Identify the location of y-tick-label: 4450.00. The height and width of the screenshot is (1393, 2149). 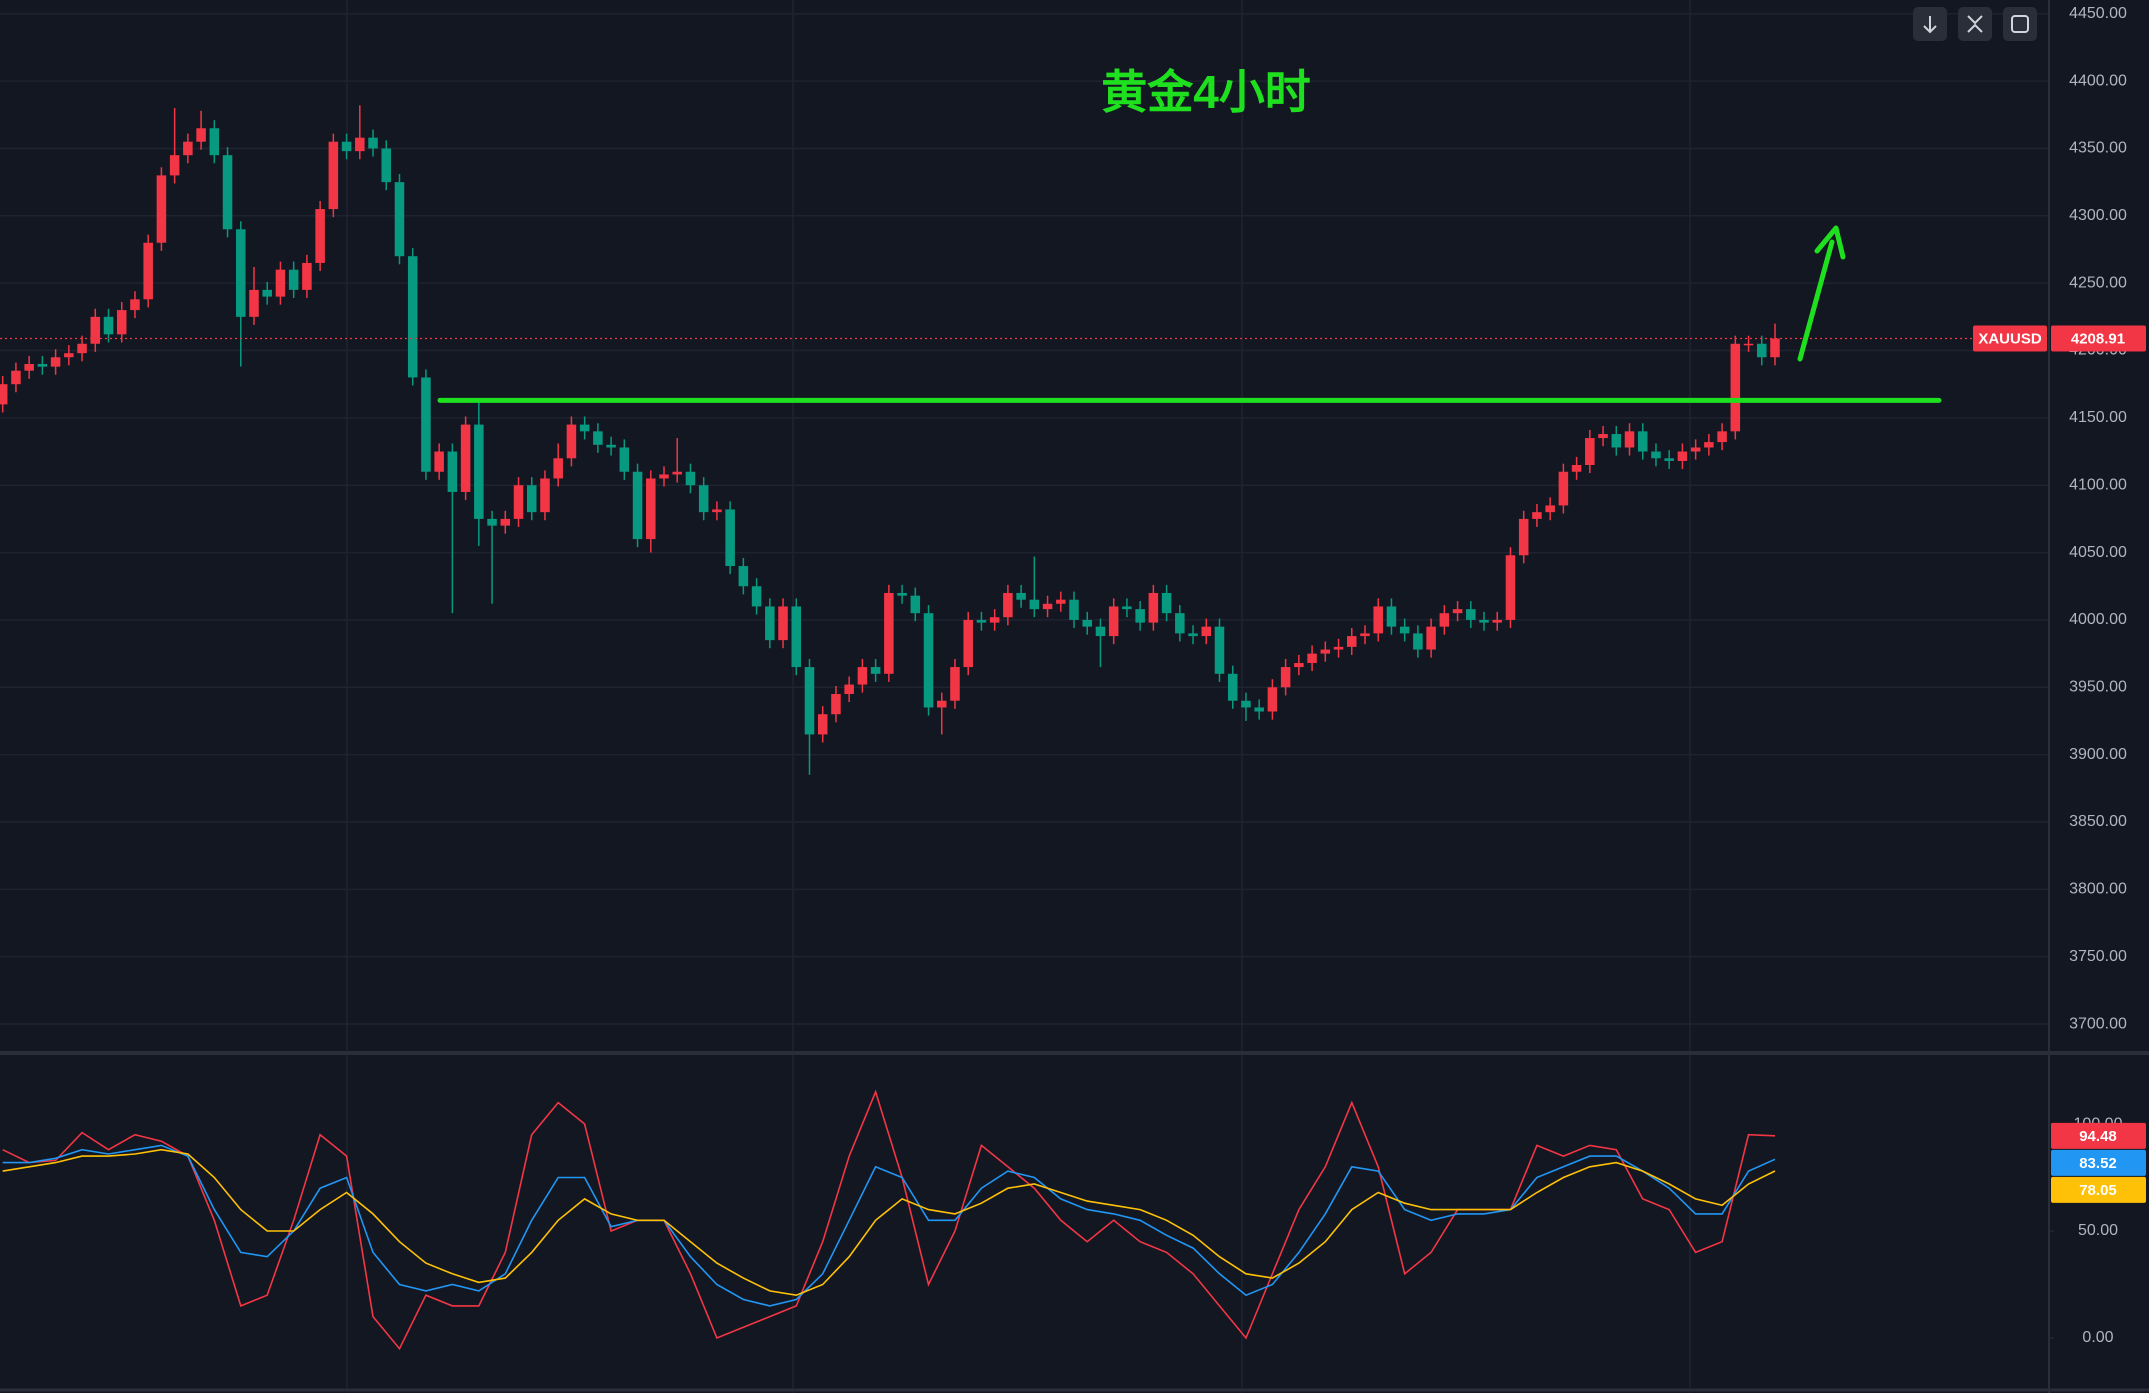
(2098, 13).